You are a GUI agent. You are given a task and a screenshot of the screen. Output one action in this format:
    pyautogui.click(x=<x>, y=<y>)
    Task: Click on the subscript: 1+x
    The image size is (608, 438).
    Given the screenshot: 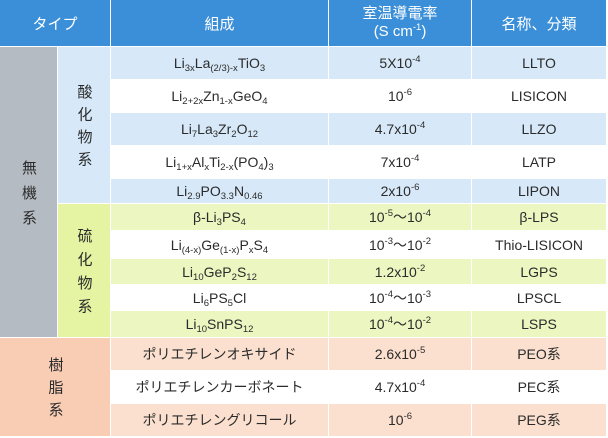 What is the action you would take?
    pyautogui.click(x=184, y=167)
    